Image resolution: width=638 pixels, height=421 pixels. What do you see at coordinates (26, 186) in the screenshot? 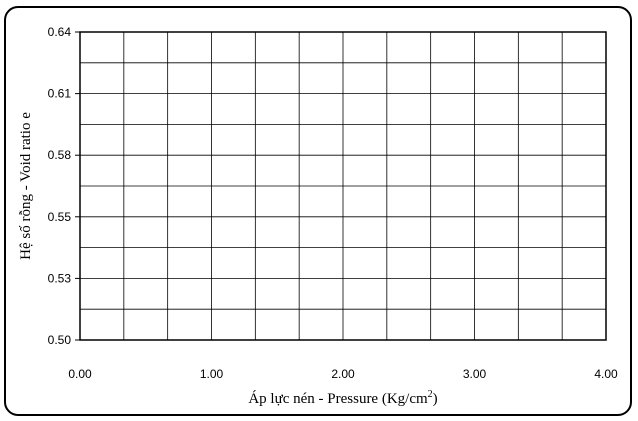
I see `y-axis-title: Hệ số rỗng - Void ratio e` at bounding box center [26, 186].